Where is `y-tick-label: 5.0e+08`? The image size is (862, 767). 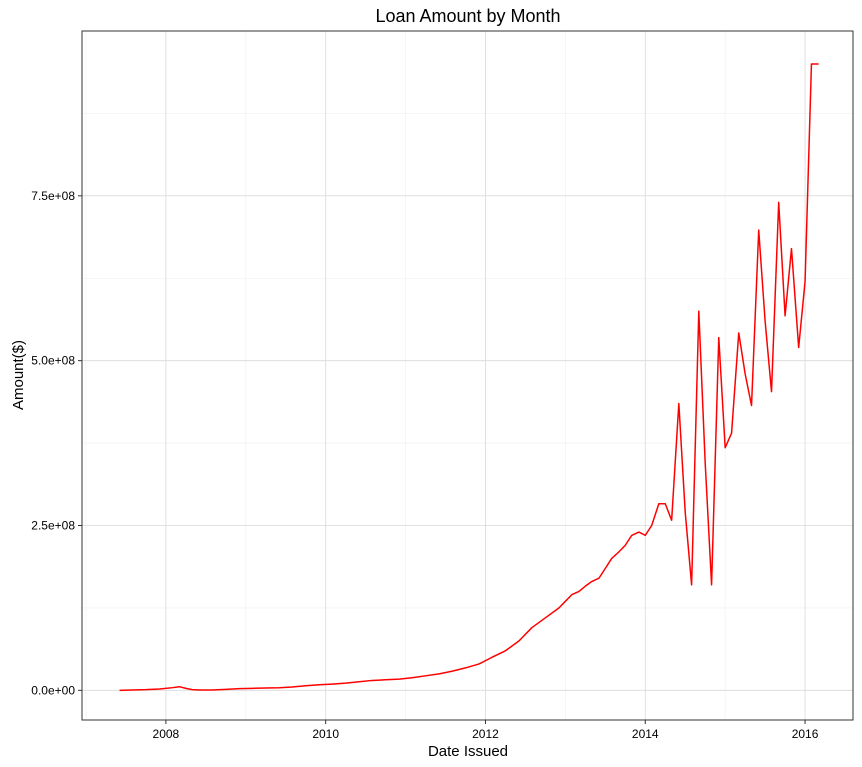 y-tick-label: 5.0e+08 is located at coordinates (53, 361).